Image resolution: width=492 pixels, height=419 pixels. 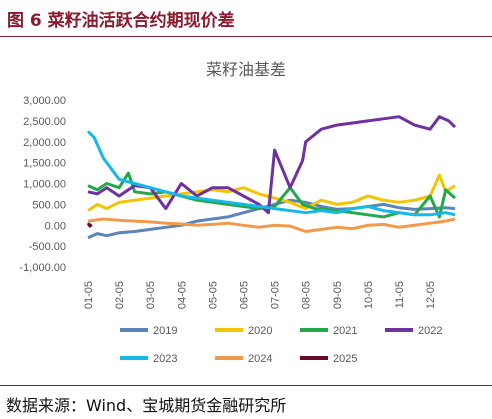 What do you see at coordinates (213, 295) in the screenshot?
I see `x-tick-label: 05-05` at bounding box center [213, 295].